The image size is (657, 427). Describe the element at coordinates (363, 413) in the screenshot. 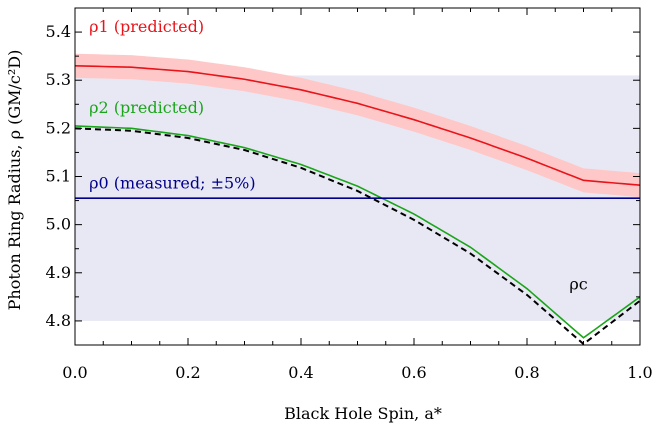

I see `x-axis-title: Black Hole Spin, a*` at that location.